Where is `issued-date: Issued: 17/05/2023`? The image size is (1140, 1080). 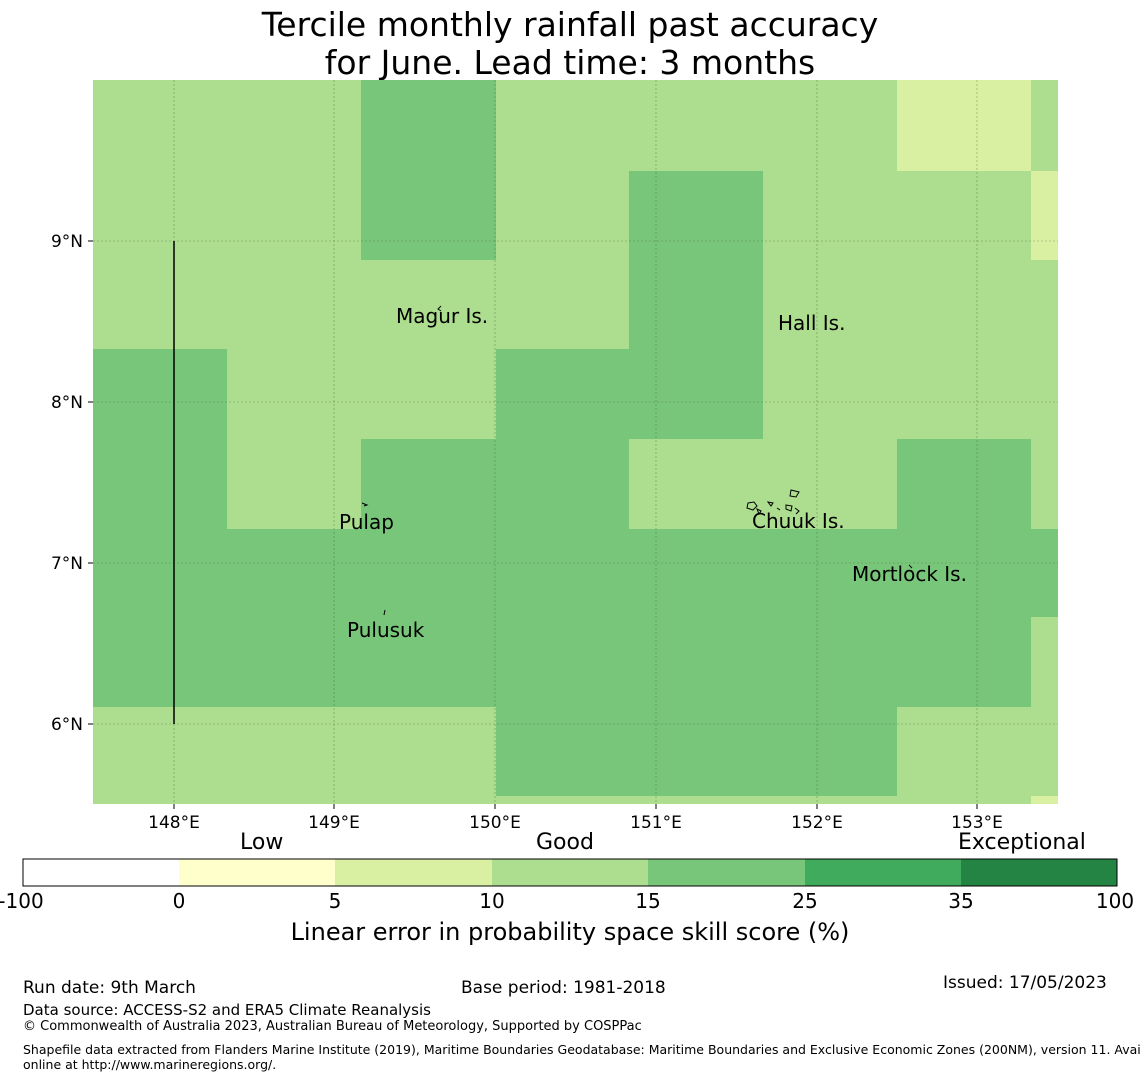 issued-date: Issued: 17/05/2023 is located at coordinates (1025, 983).